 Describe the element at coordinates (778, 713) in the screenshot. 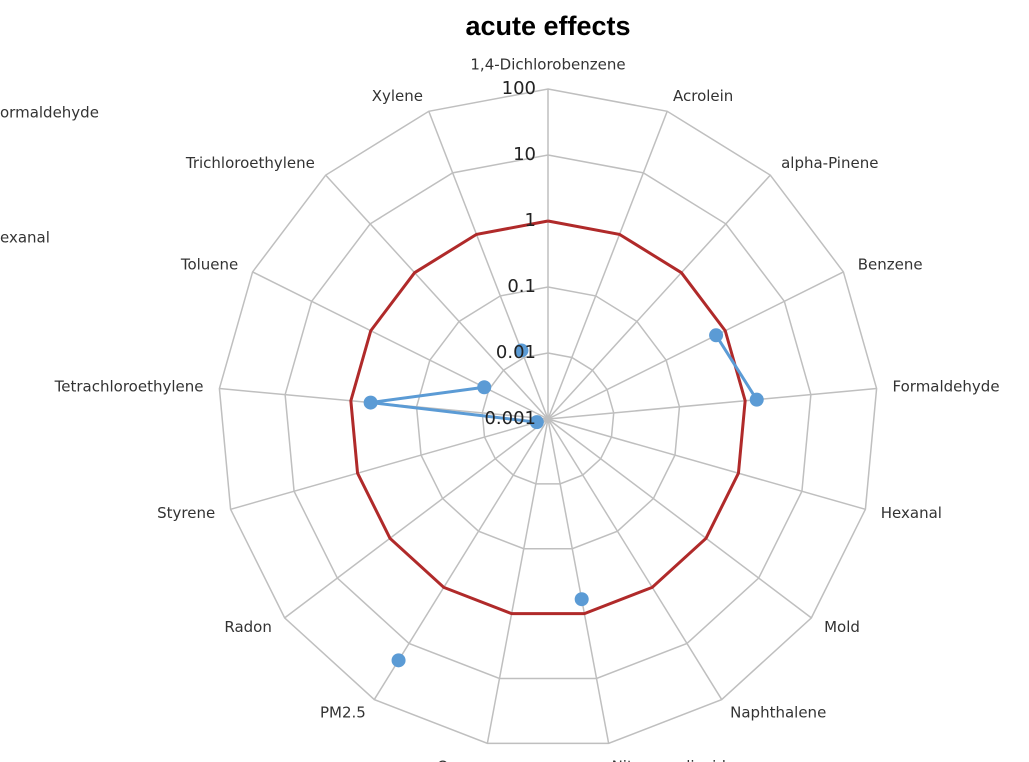

I see `category-label: Naphthalene` at that location.